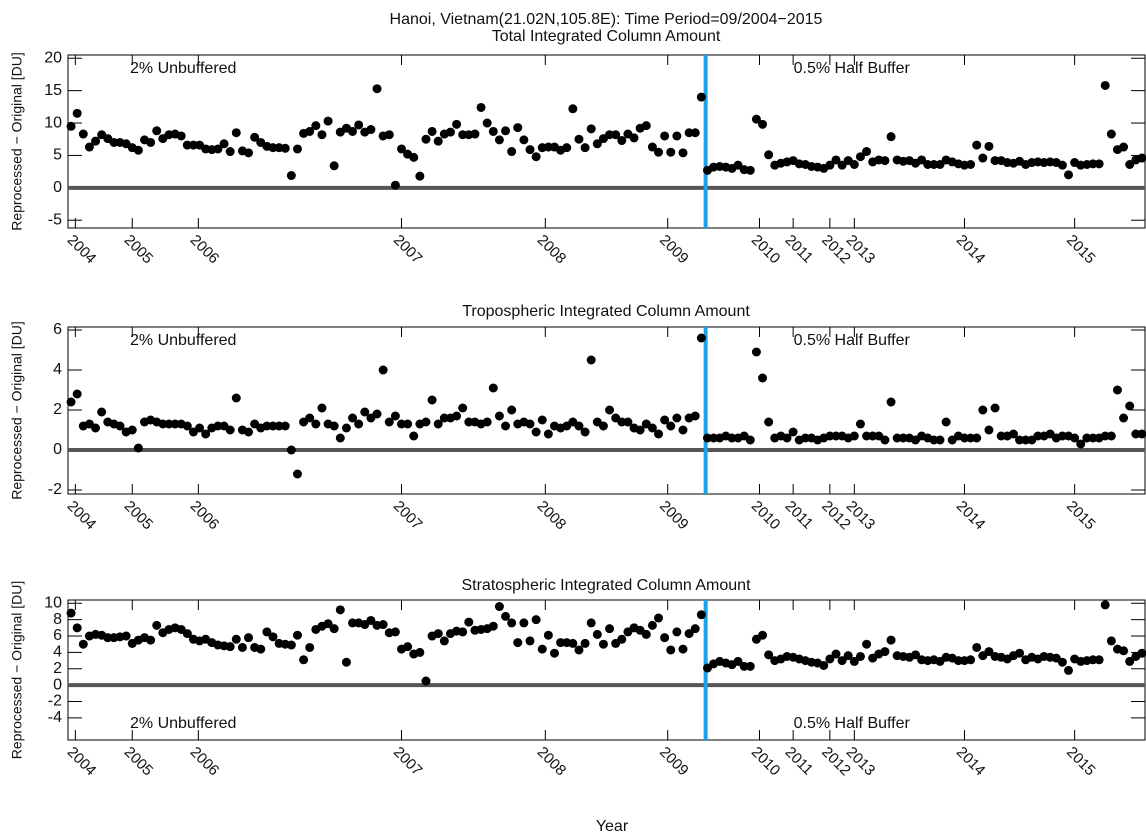 The height and width of the screenshot is (834, 1146). Describe the element at coordinates (57, 155) in the screenshot. I see `y-tick-label: 5` at that location.